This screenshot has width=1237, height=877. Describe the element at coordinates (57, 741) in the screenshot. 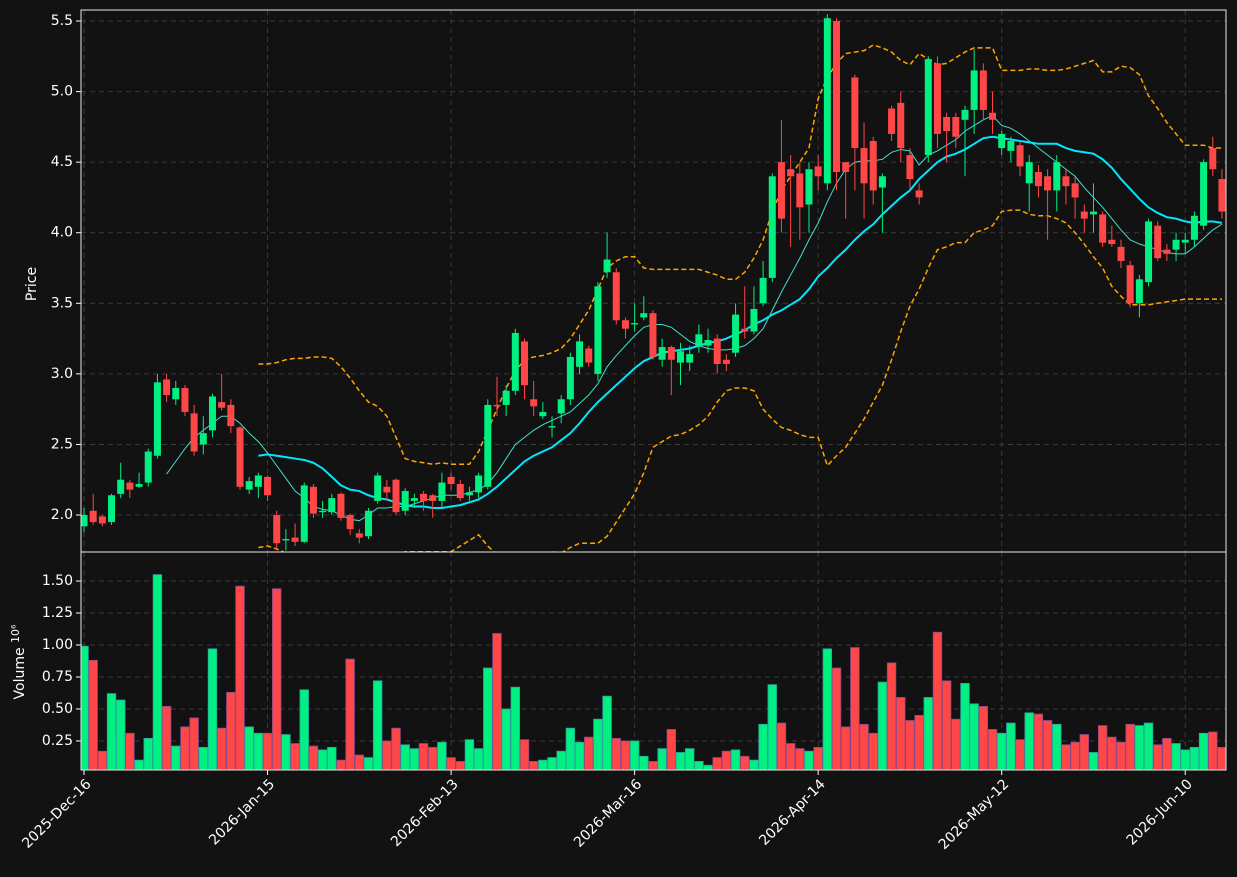

I see `y-tick-label: 0.25` at that location.